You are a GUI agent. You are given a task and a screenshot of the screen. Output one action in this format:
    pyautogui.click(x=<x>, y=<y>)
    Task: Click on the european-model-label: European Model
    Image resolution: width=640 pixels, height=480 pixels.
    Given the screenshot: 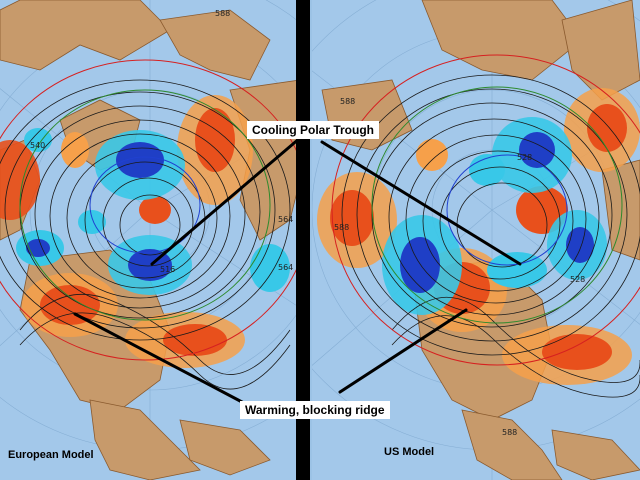 What is the action you would take?
    pyautogui.click(x=51, y=455)
    